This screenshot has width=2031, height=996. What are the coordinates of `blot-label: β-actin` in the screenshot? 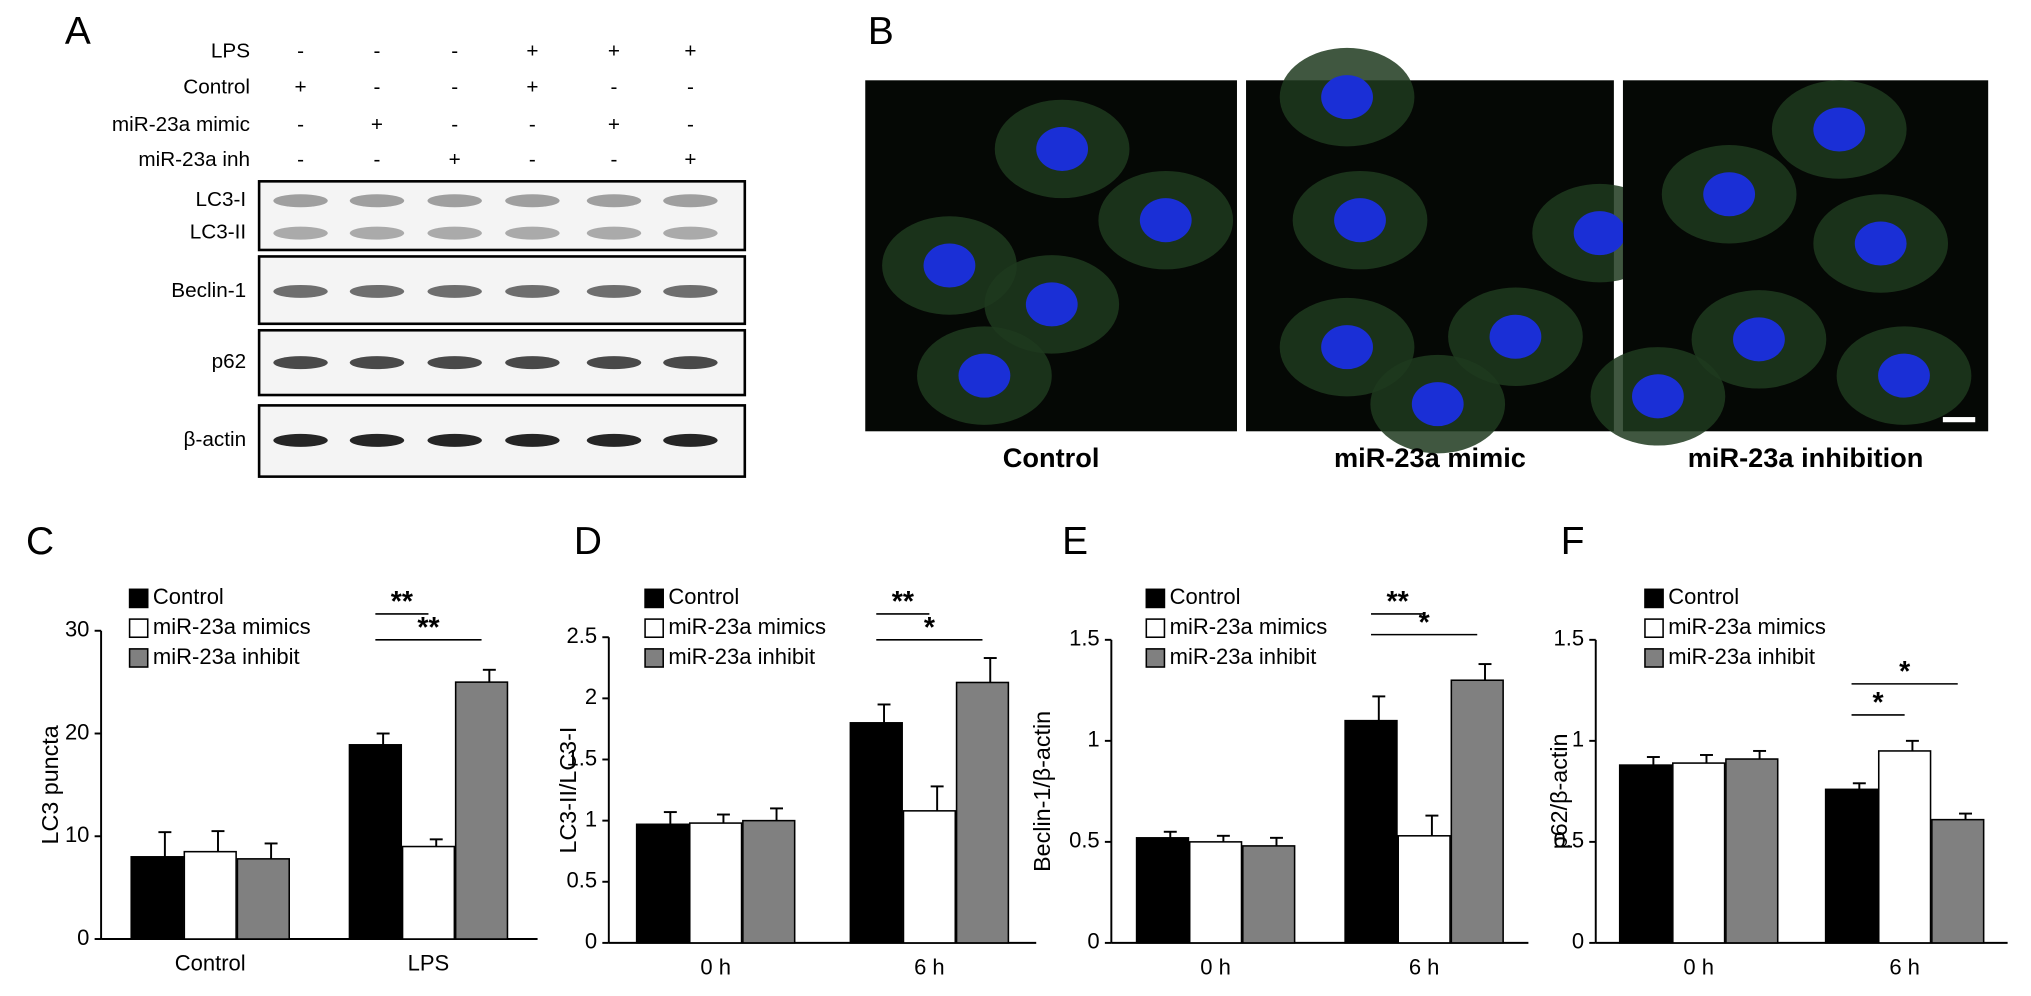 It's located at (215, 439).